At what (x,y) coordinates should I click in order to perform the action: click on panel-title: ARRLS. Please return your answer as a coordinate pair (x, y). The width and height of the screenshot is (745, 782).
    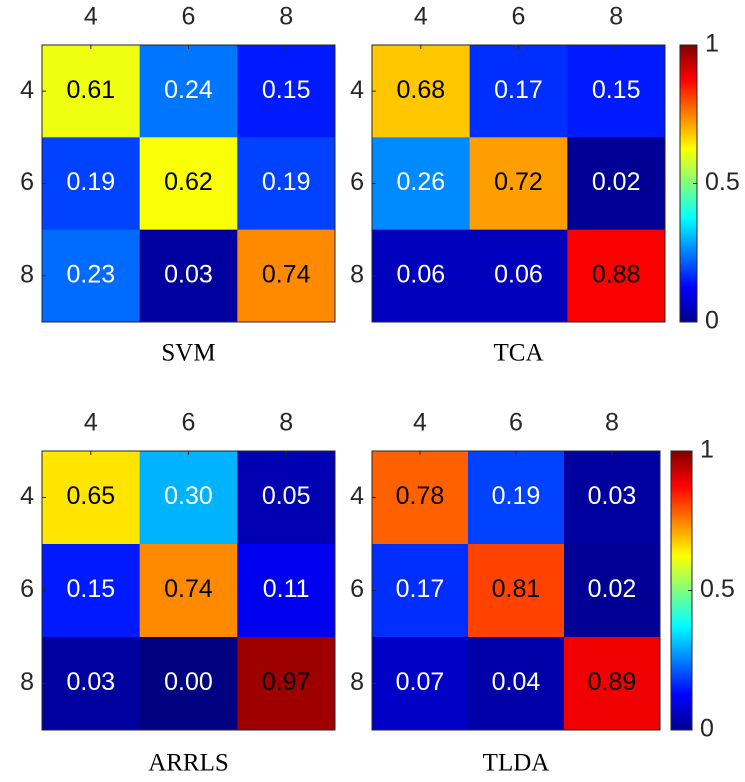
    Looking at the image, I should click on (188, 763).